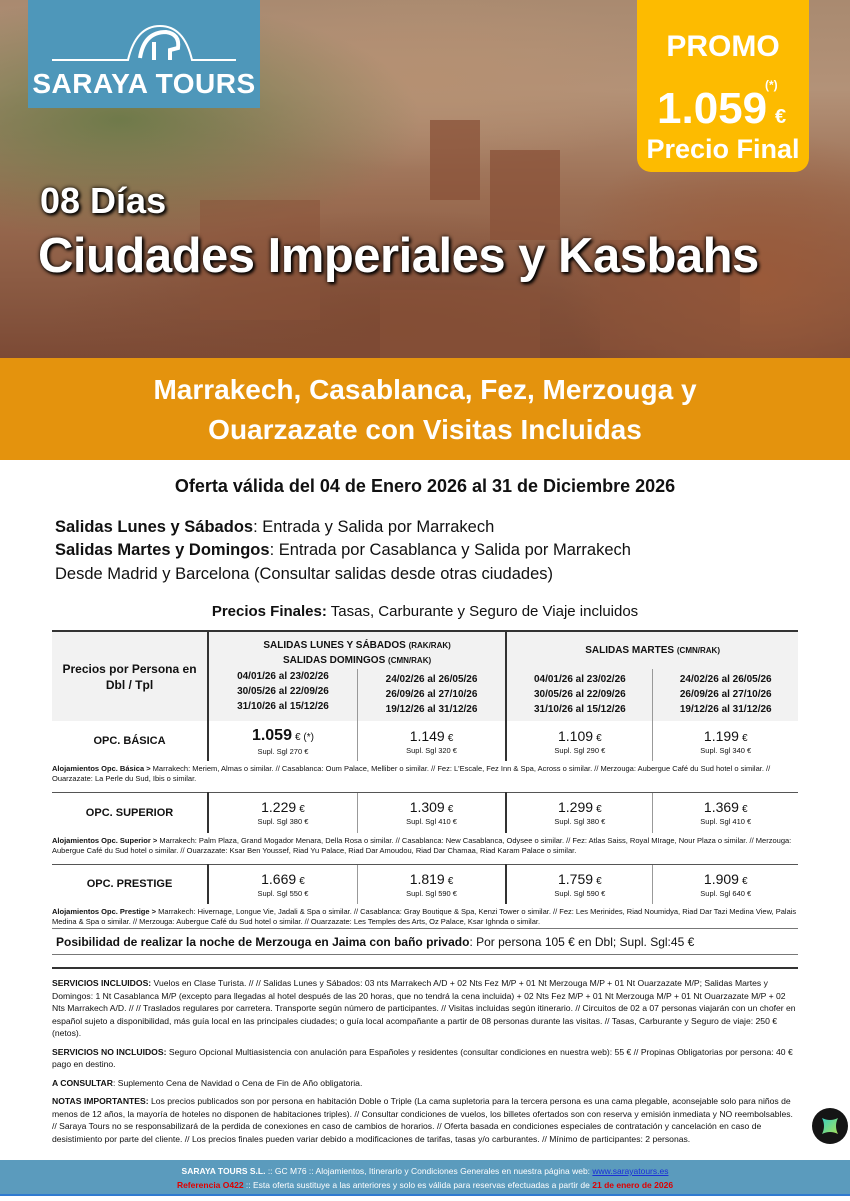  I want to click on single-supplement: Supl. Sgl 290 €, so click(580, 750).